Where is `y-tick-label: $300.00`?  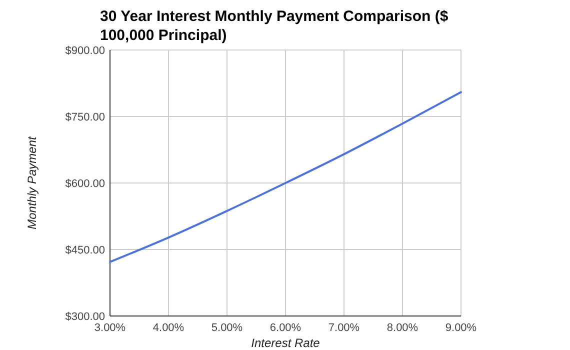
y-tick-label: $300.00 is located at coordinates (85, 316).